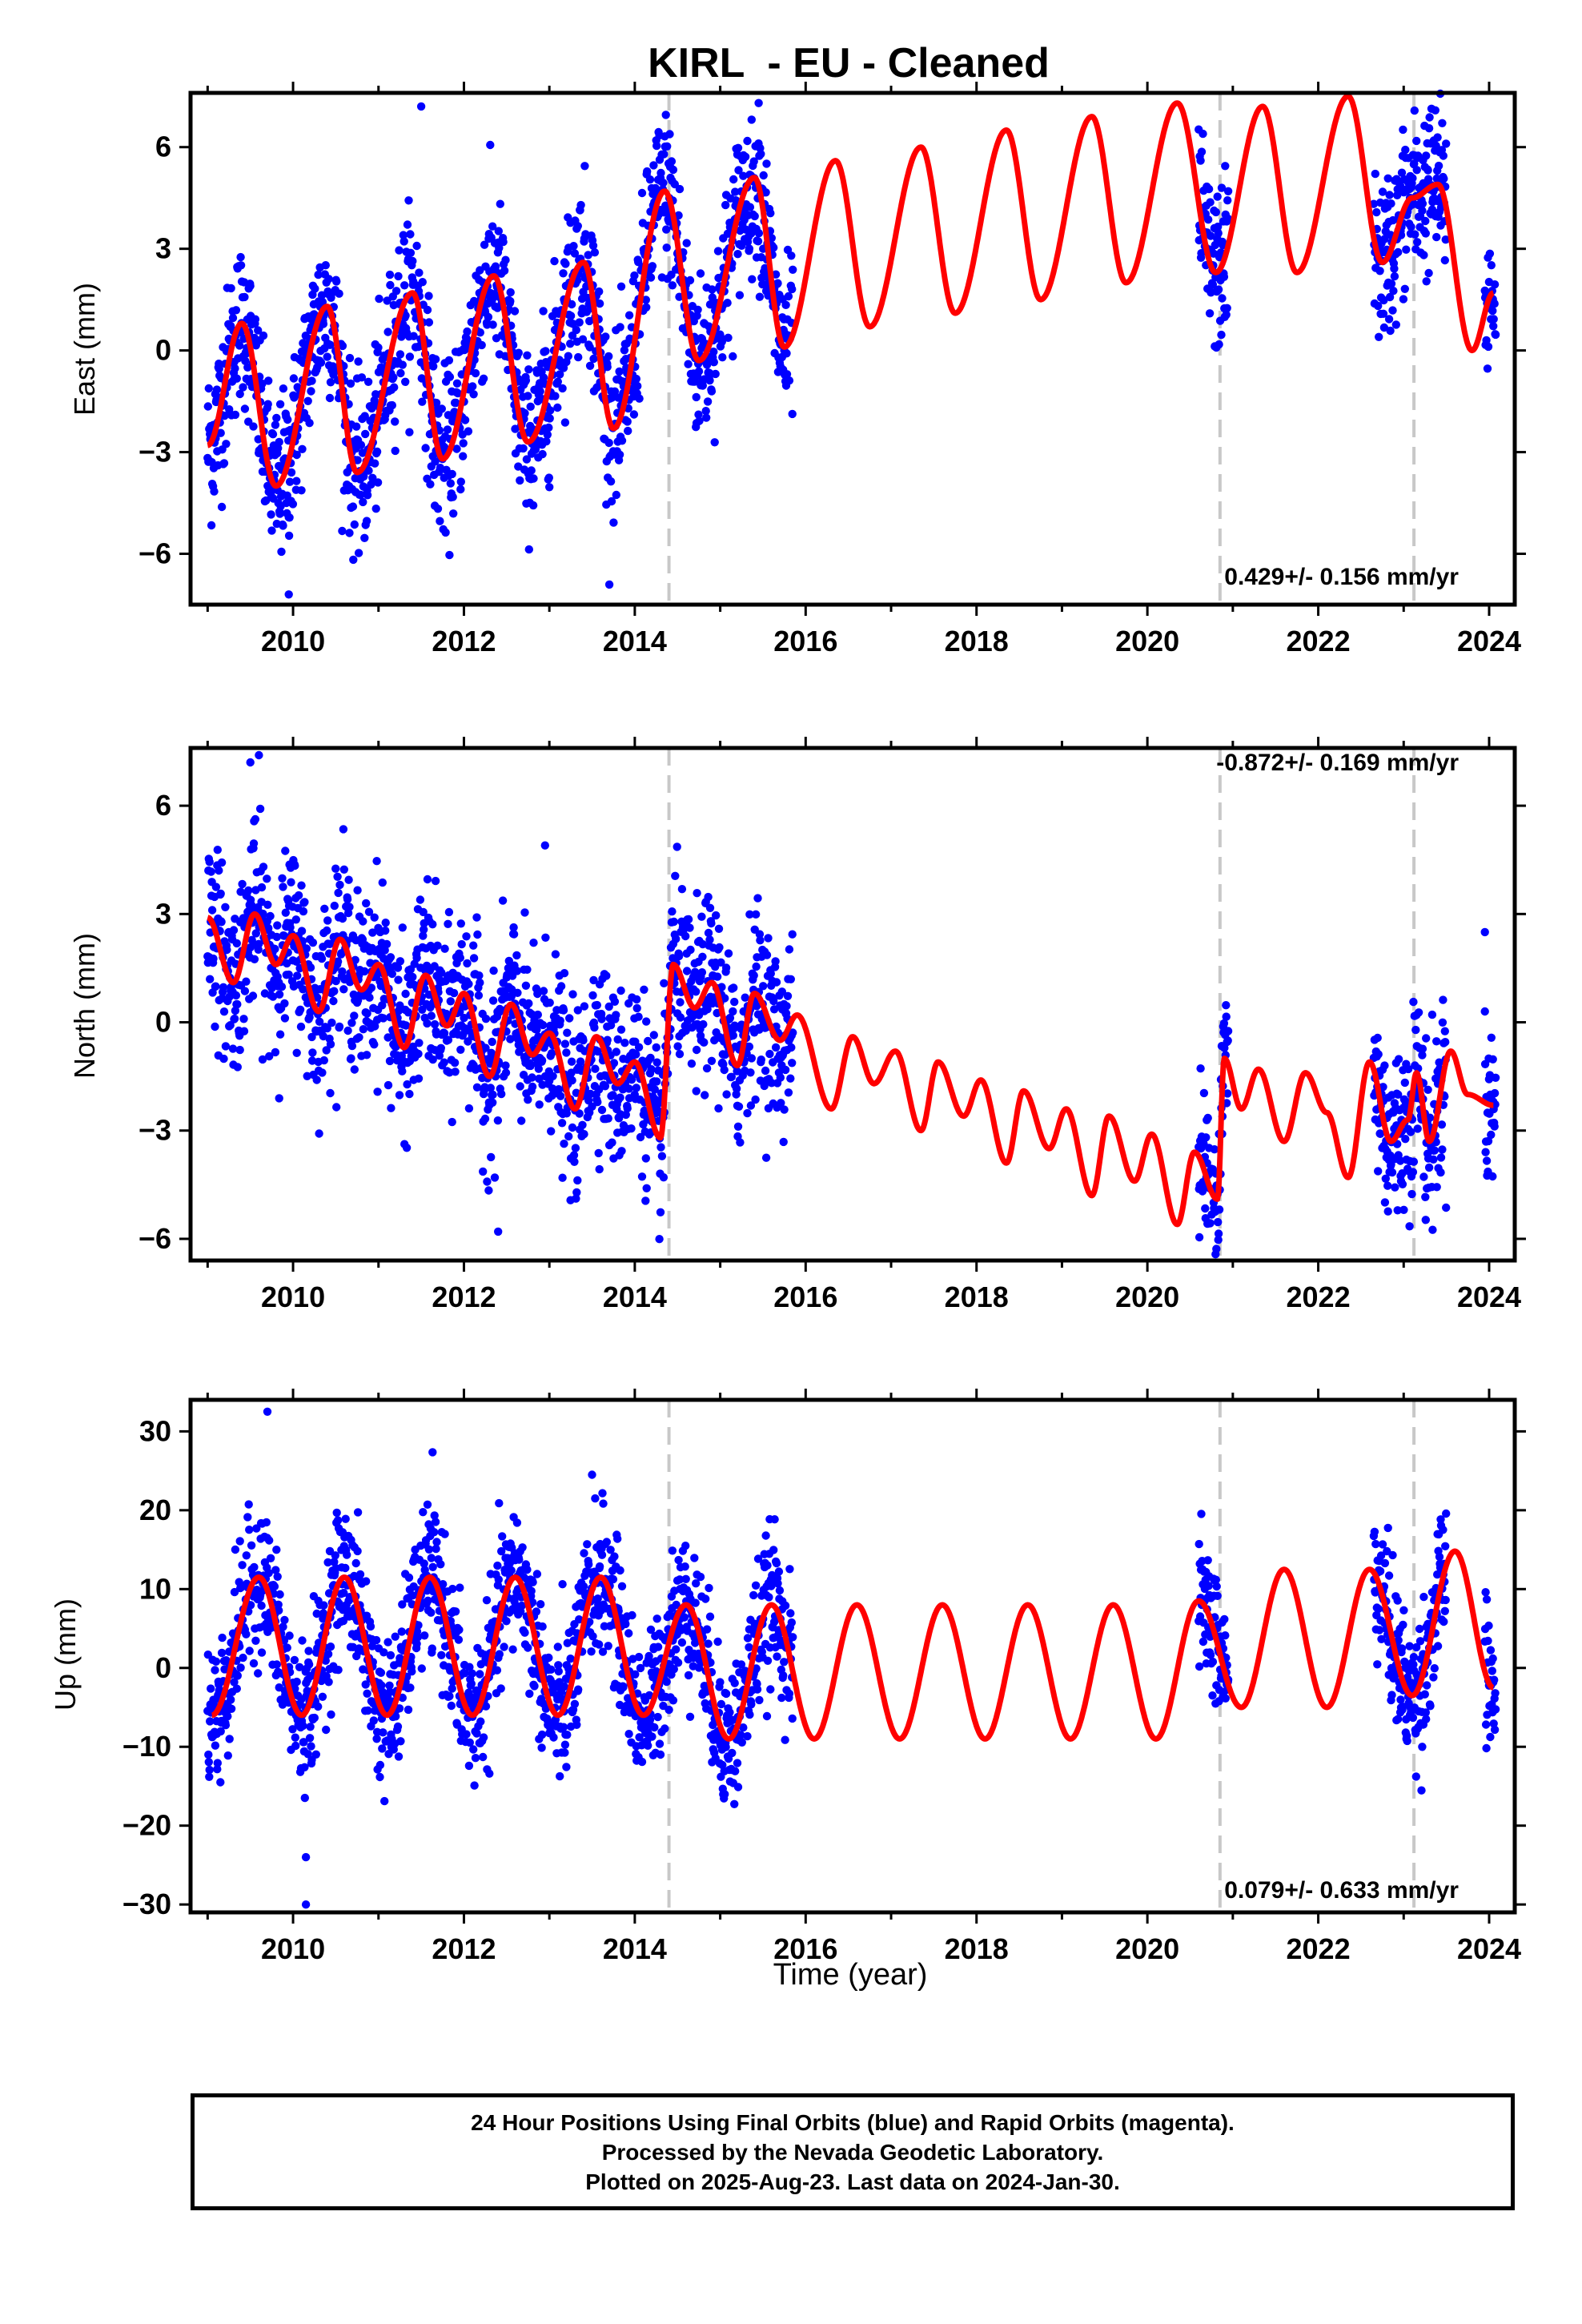  I want to click on north-y-tick-label: 3, so click(163, 913).